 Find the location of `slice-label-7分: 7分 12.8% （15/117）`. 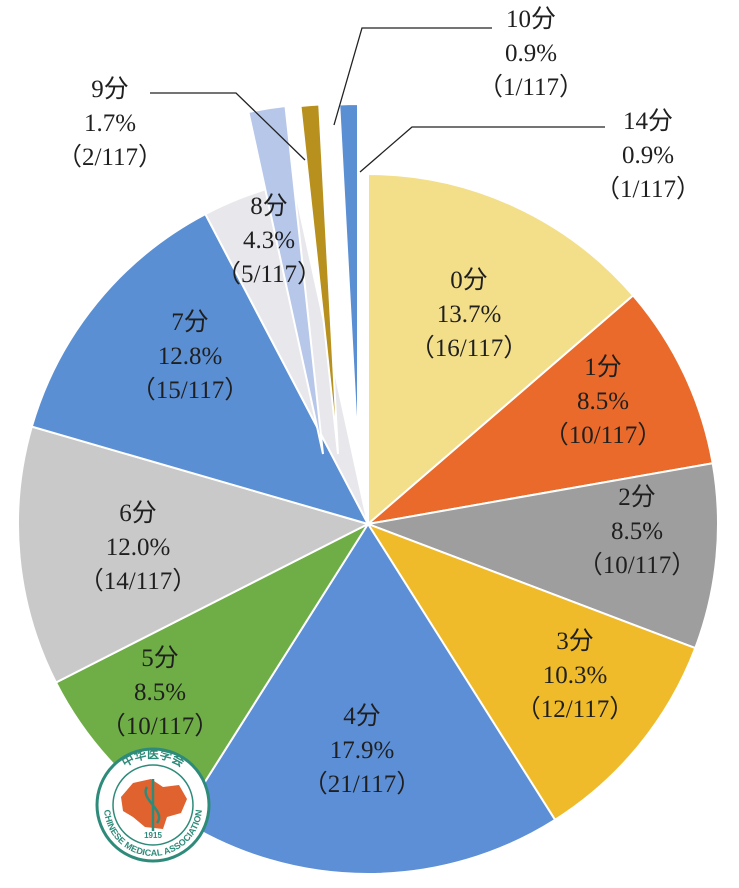

slice-label-7分: 7分 12.8% （15/117） is located at coordinates (190, 356).